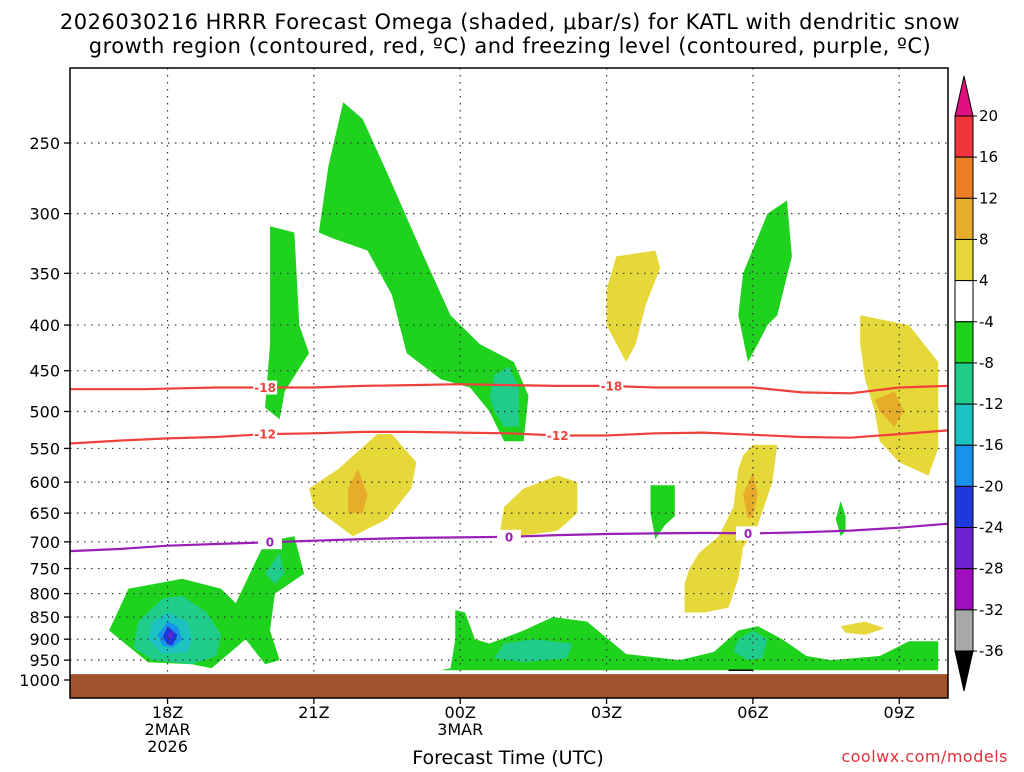 The width and height of the screenshot is (1024, 772). Describe the element at coordinates (275, 568) in the screenshot. I see `omega-region-15-level--8` at that location.